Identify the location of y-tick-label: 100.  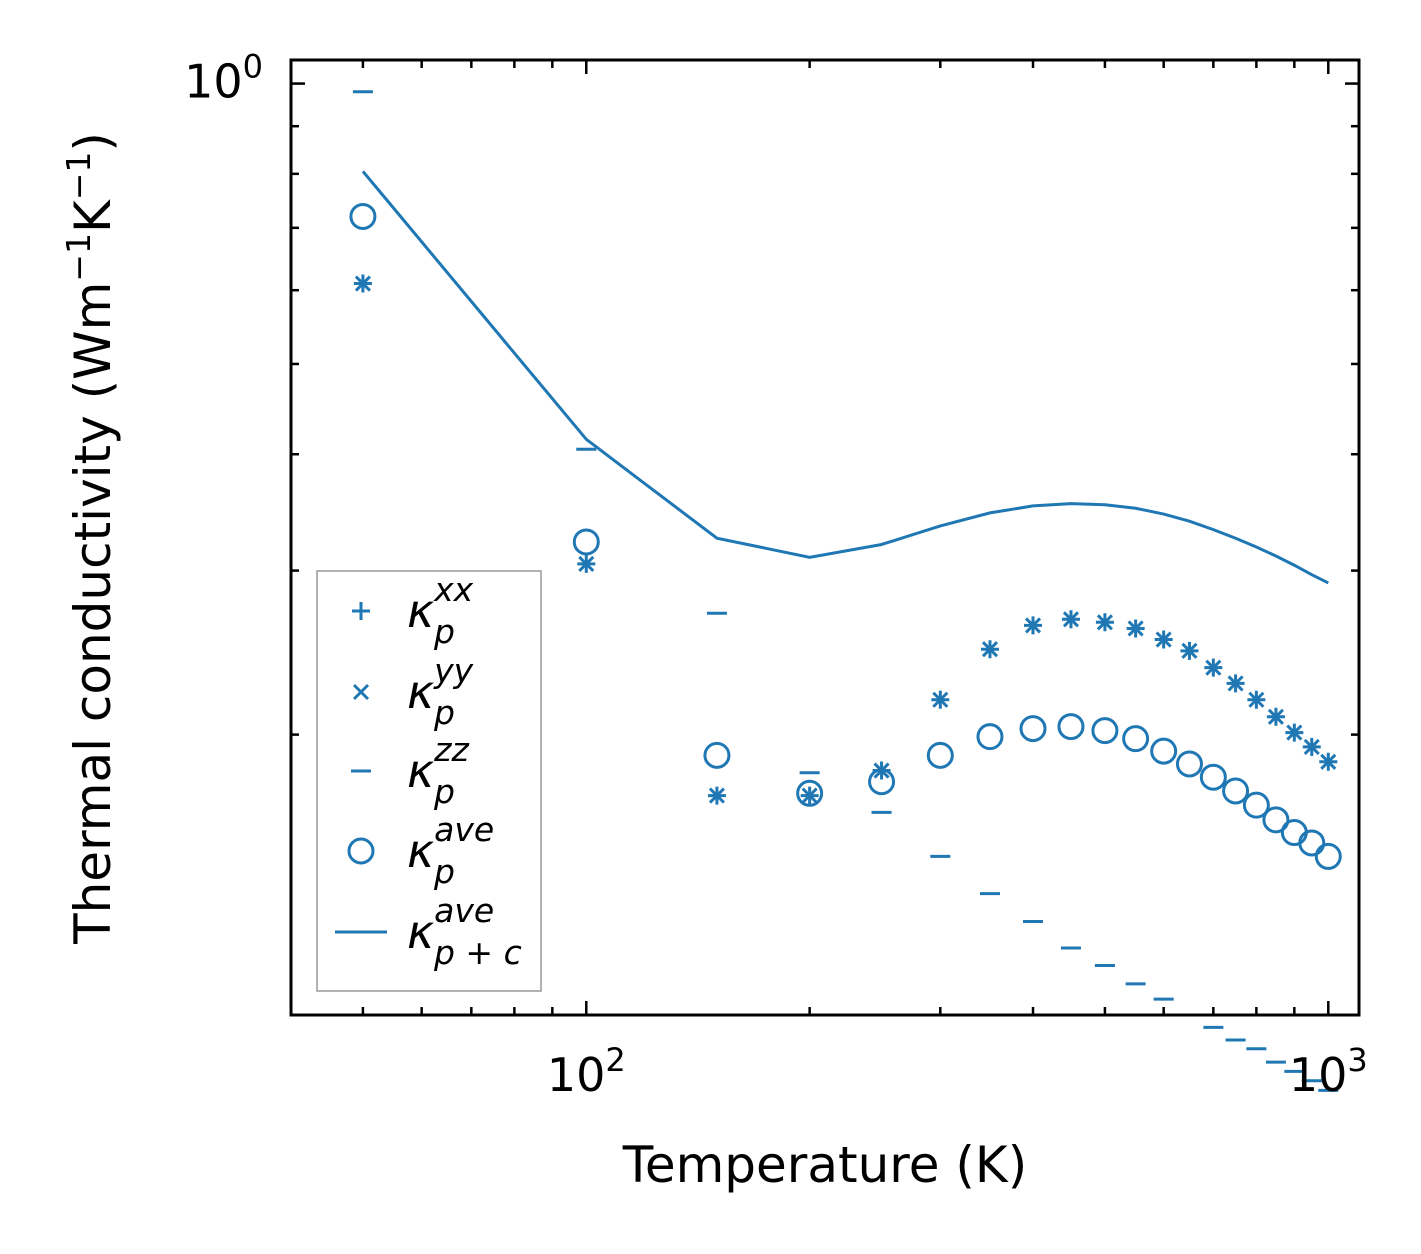
(223, 78).